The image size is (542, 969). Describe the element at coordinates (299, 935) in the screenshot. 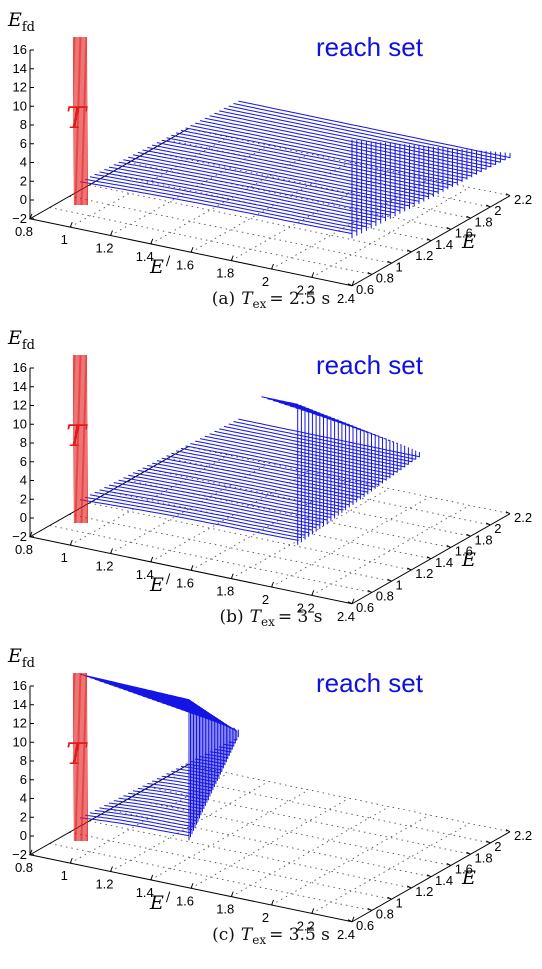

I see `caption-eq: = 3.5 s` at that location.